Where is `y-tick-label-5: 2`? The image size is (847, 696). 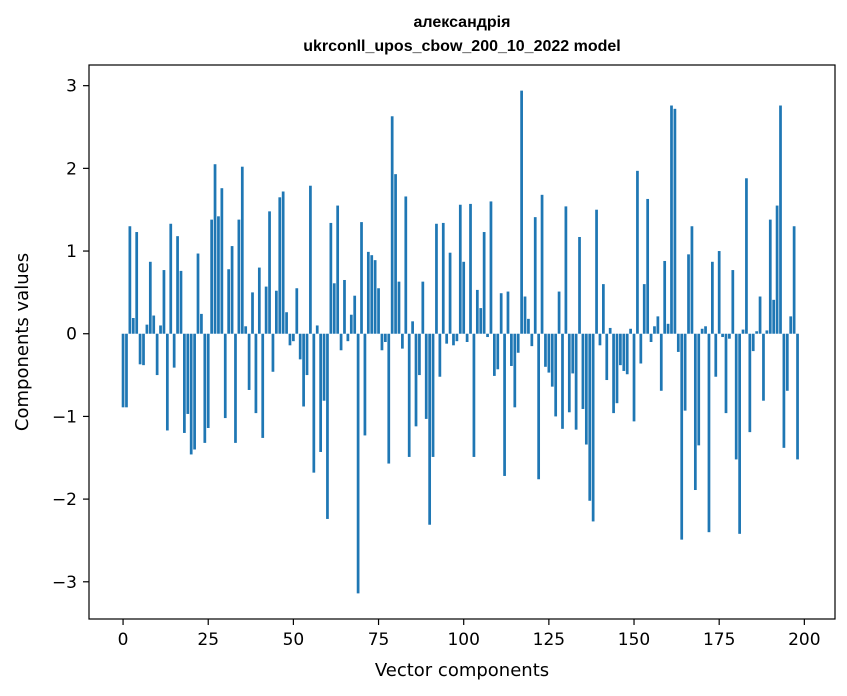 y-tick-label-5: 2 is located at coordinates (71, 169).